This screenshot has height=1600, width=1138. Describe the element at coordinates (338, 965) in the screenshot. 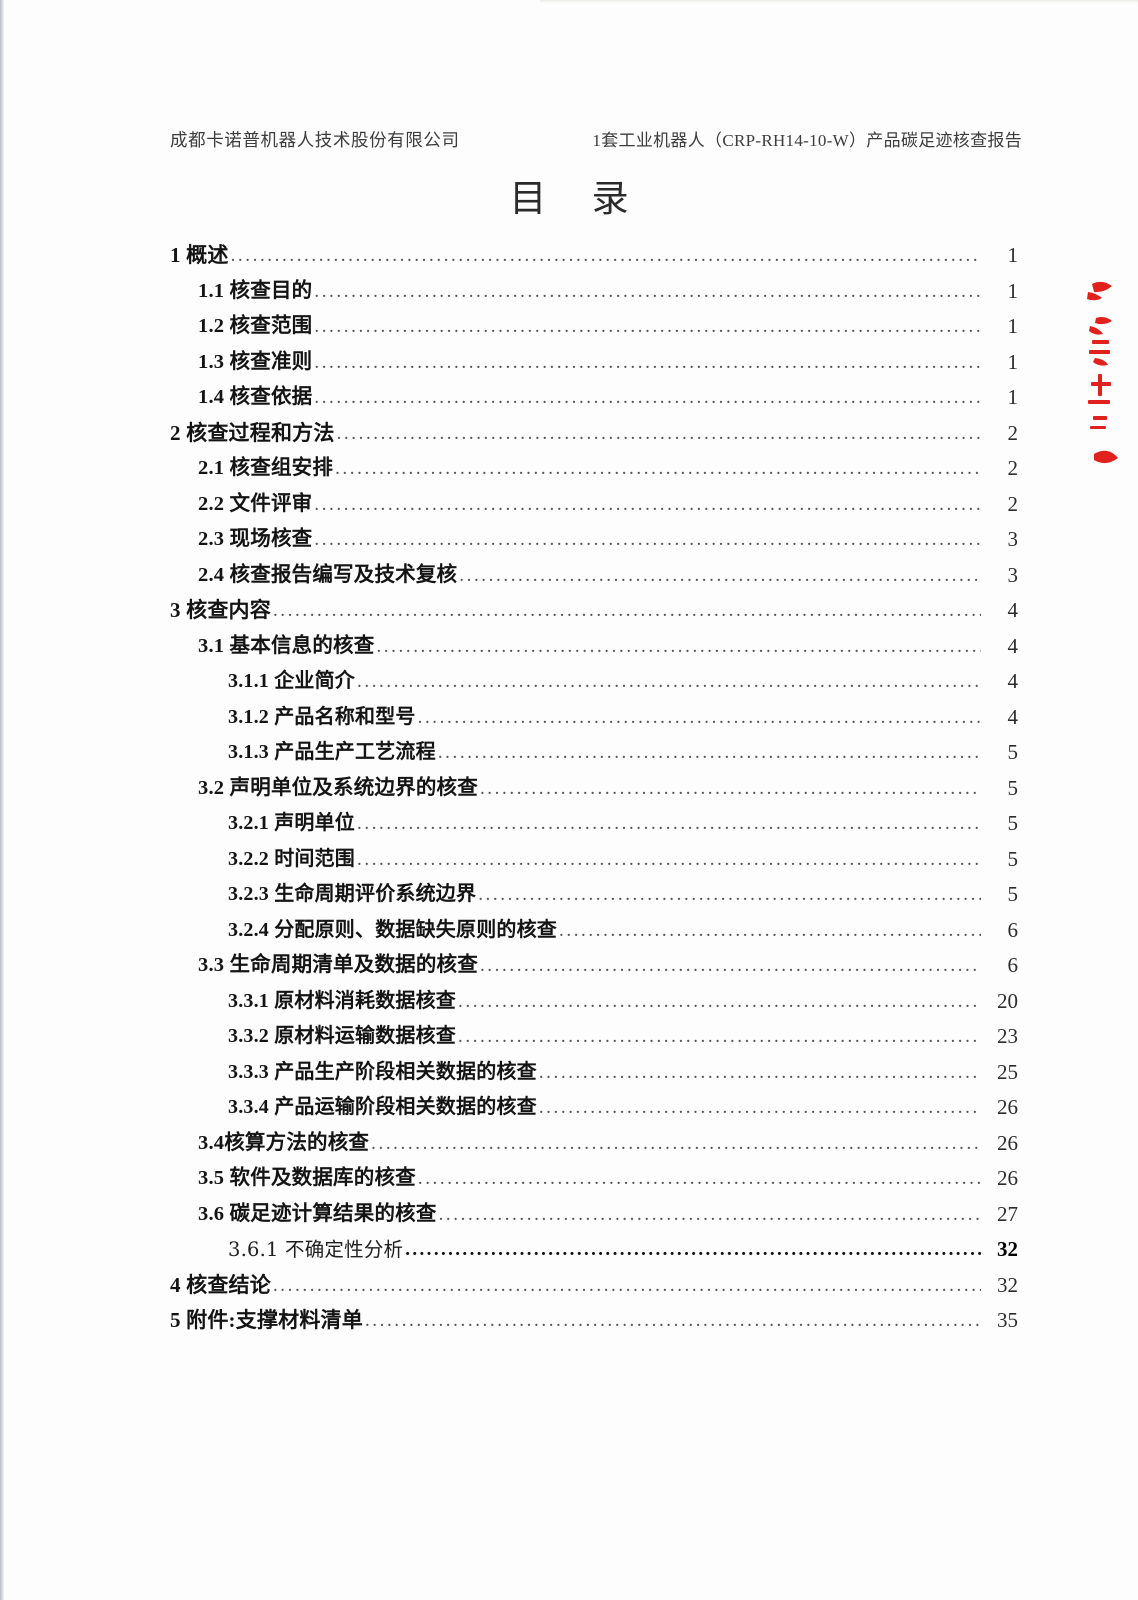

I see `toc-entry-label: 3.3 生命周期清单及数据的核查` at that location.